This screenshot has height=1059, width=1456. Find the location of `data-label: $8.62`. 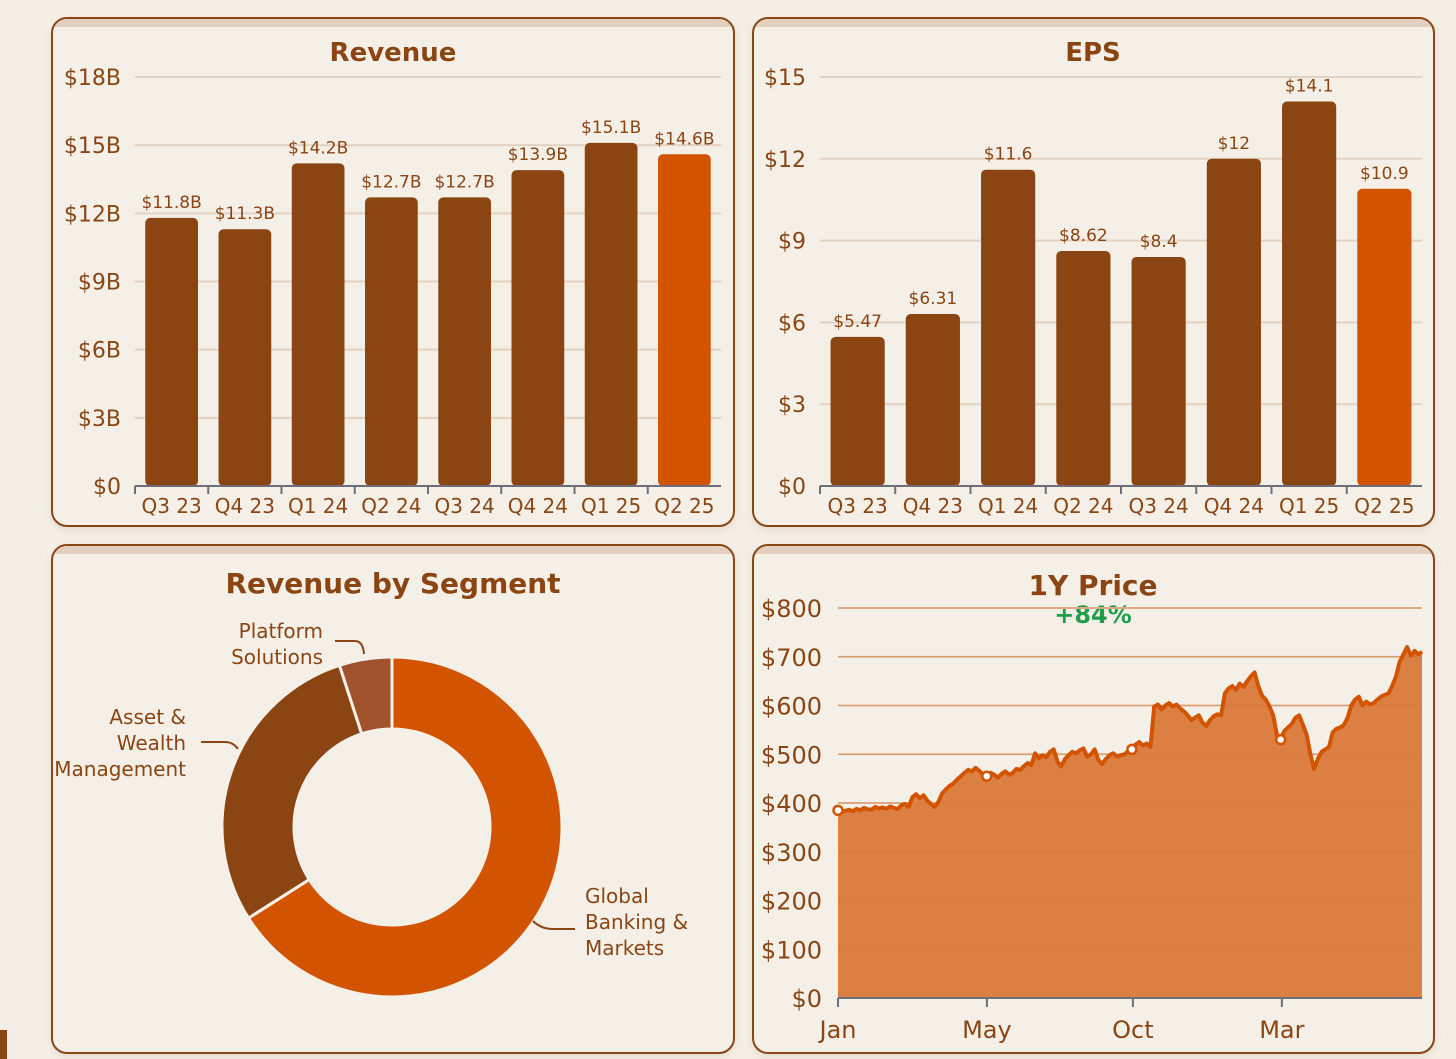

data-label: $8.62 is located at coordinates (1083, 236).